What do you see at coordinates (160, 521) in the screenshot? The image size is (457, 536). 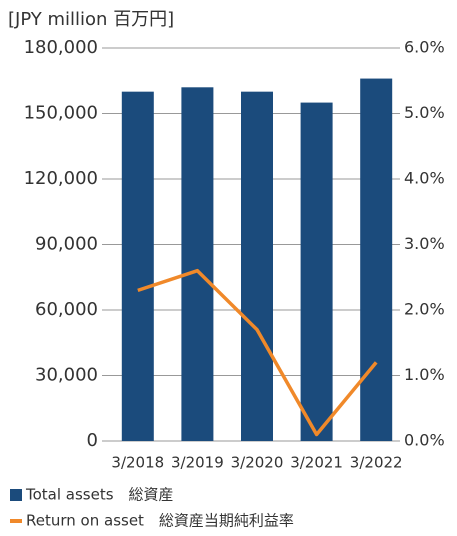 I see `legend-label: Return on asset 総資産当期純利益率` at bounding box center [160, 521].